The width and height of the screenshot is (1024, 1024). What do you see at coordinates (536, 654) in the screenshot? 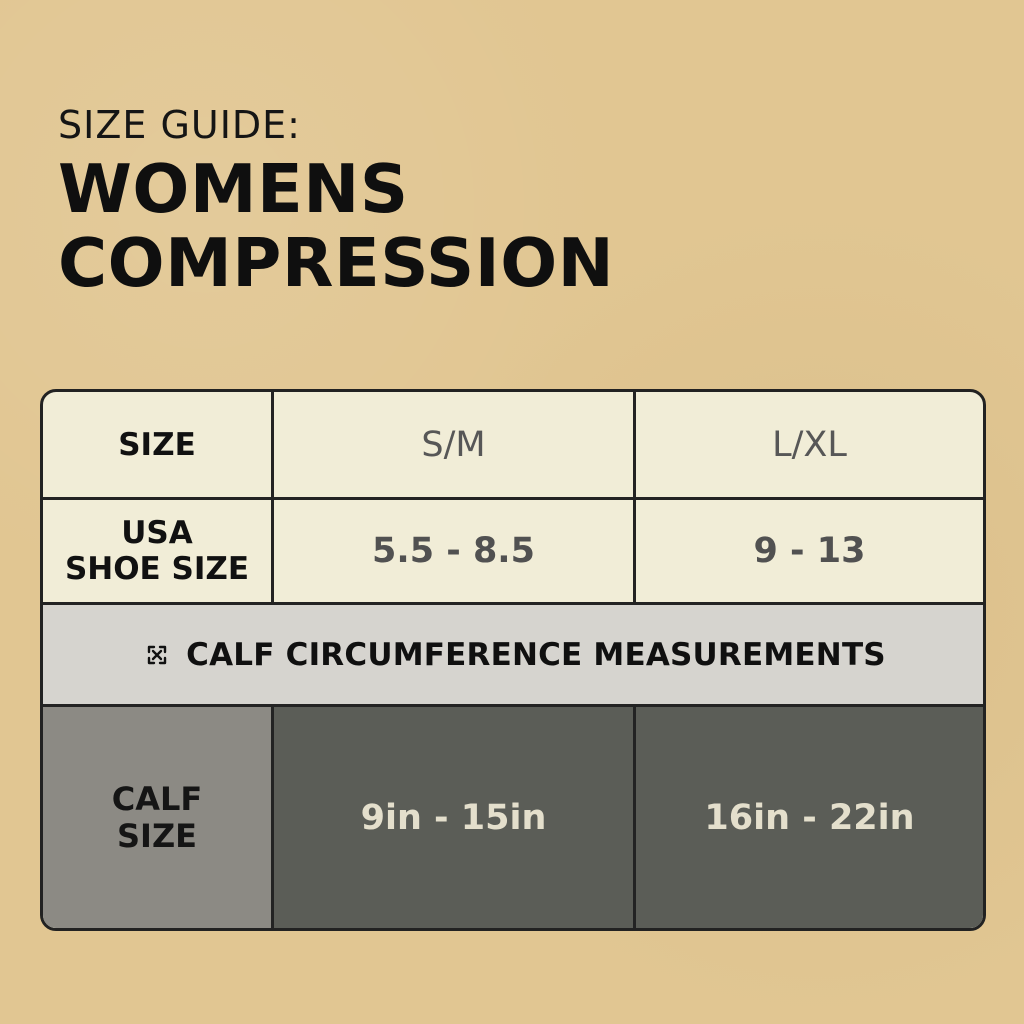
I see `calf-section-title: CALF CIRCUMFERENCE MEASUREMENTS` at bounding box center [536, 654].